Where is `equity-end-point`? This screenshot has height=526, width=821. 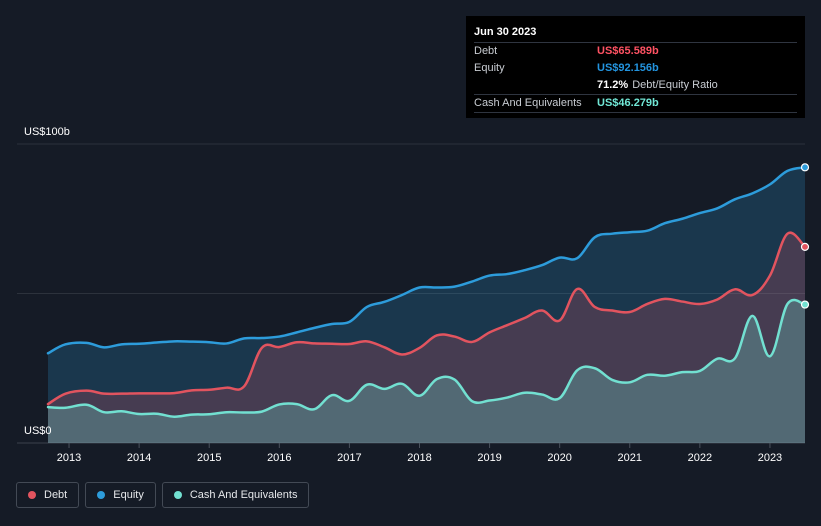
equity-end-point is located at coordinates (805, 167).